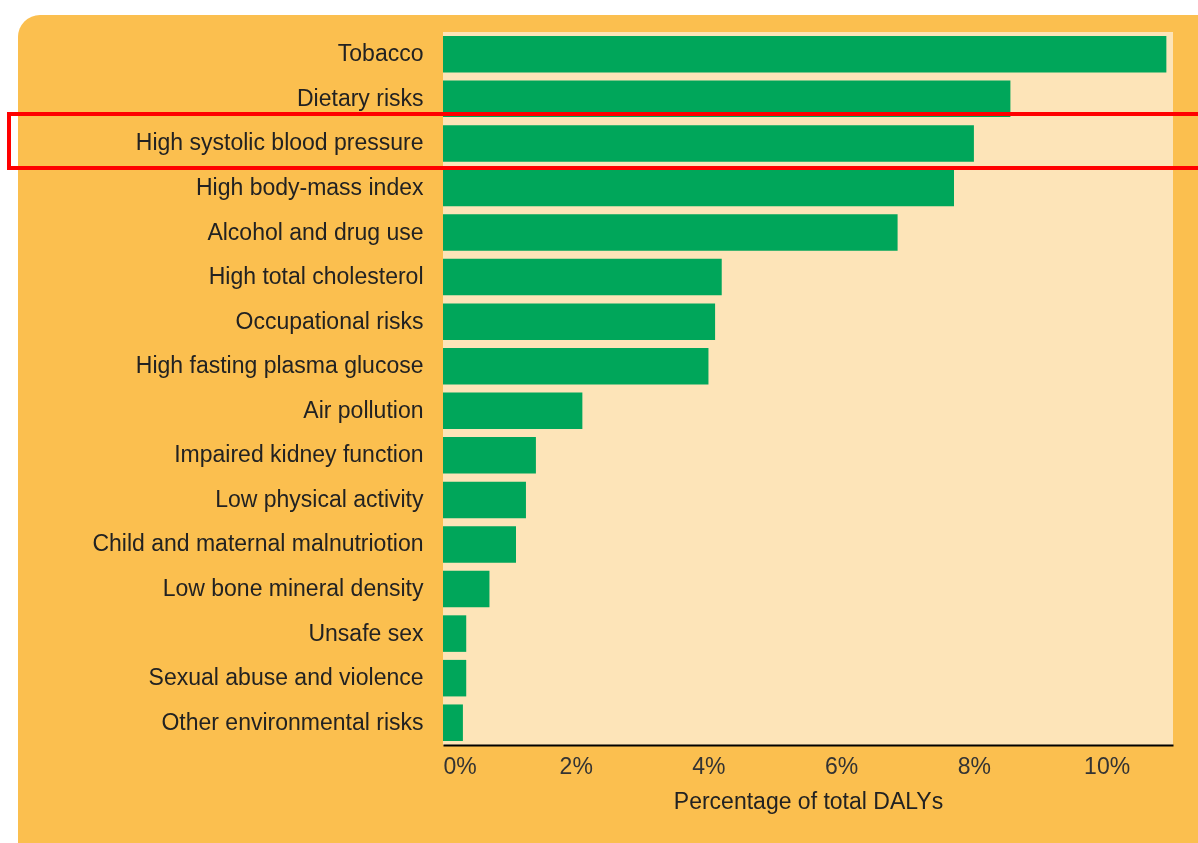  I want to click on y-tick-label: High fasting plasma glucose, so click(279, 365).